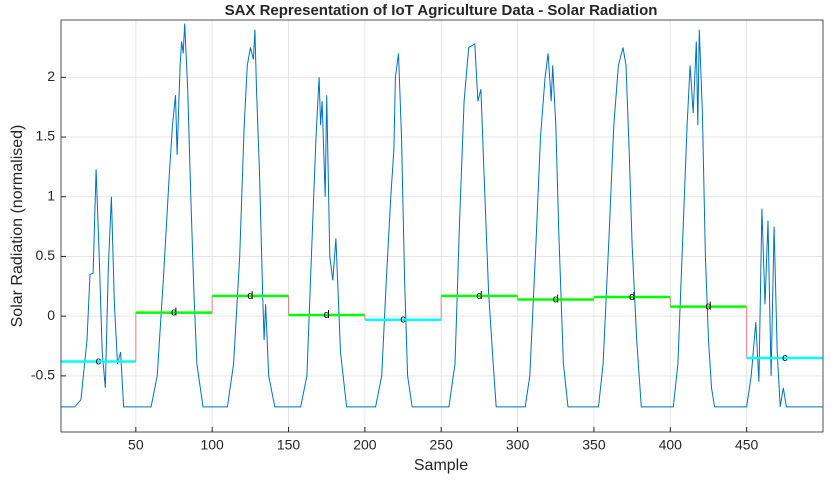  Describe the element at coordinates (46, 255) in the screenshot. I see `y-tick-label: 0.5` at that location.